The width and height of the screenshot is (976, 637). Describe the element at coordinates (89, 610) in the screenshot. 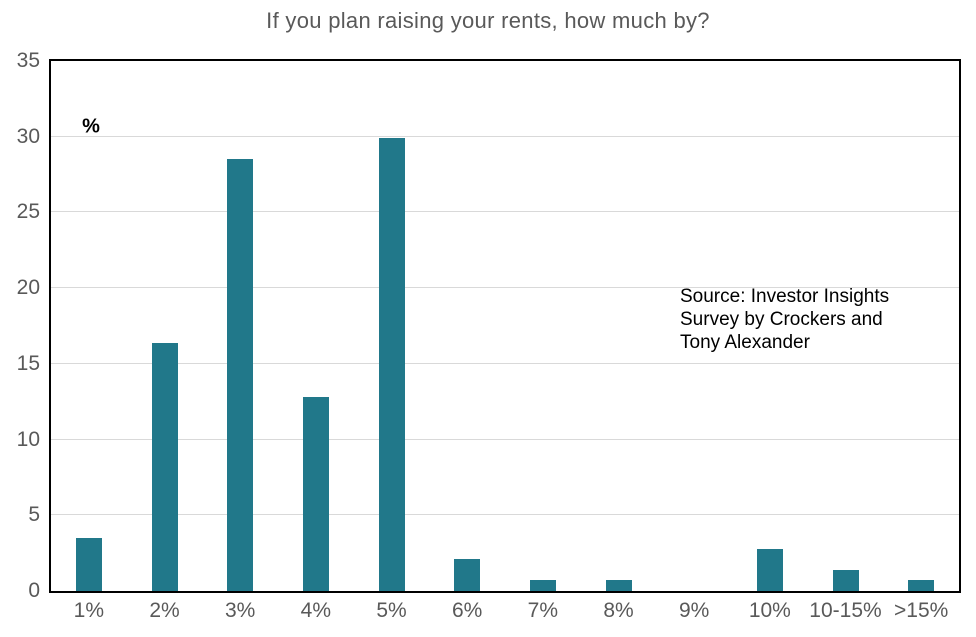

I see `x-axis-tick-1pct: 1%` at that location.